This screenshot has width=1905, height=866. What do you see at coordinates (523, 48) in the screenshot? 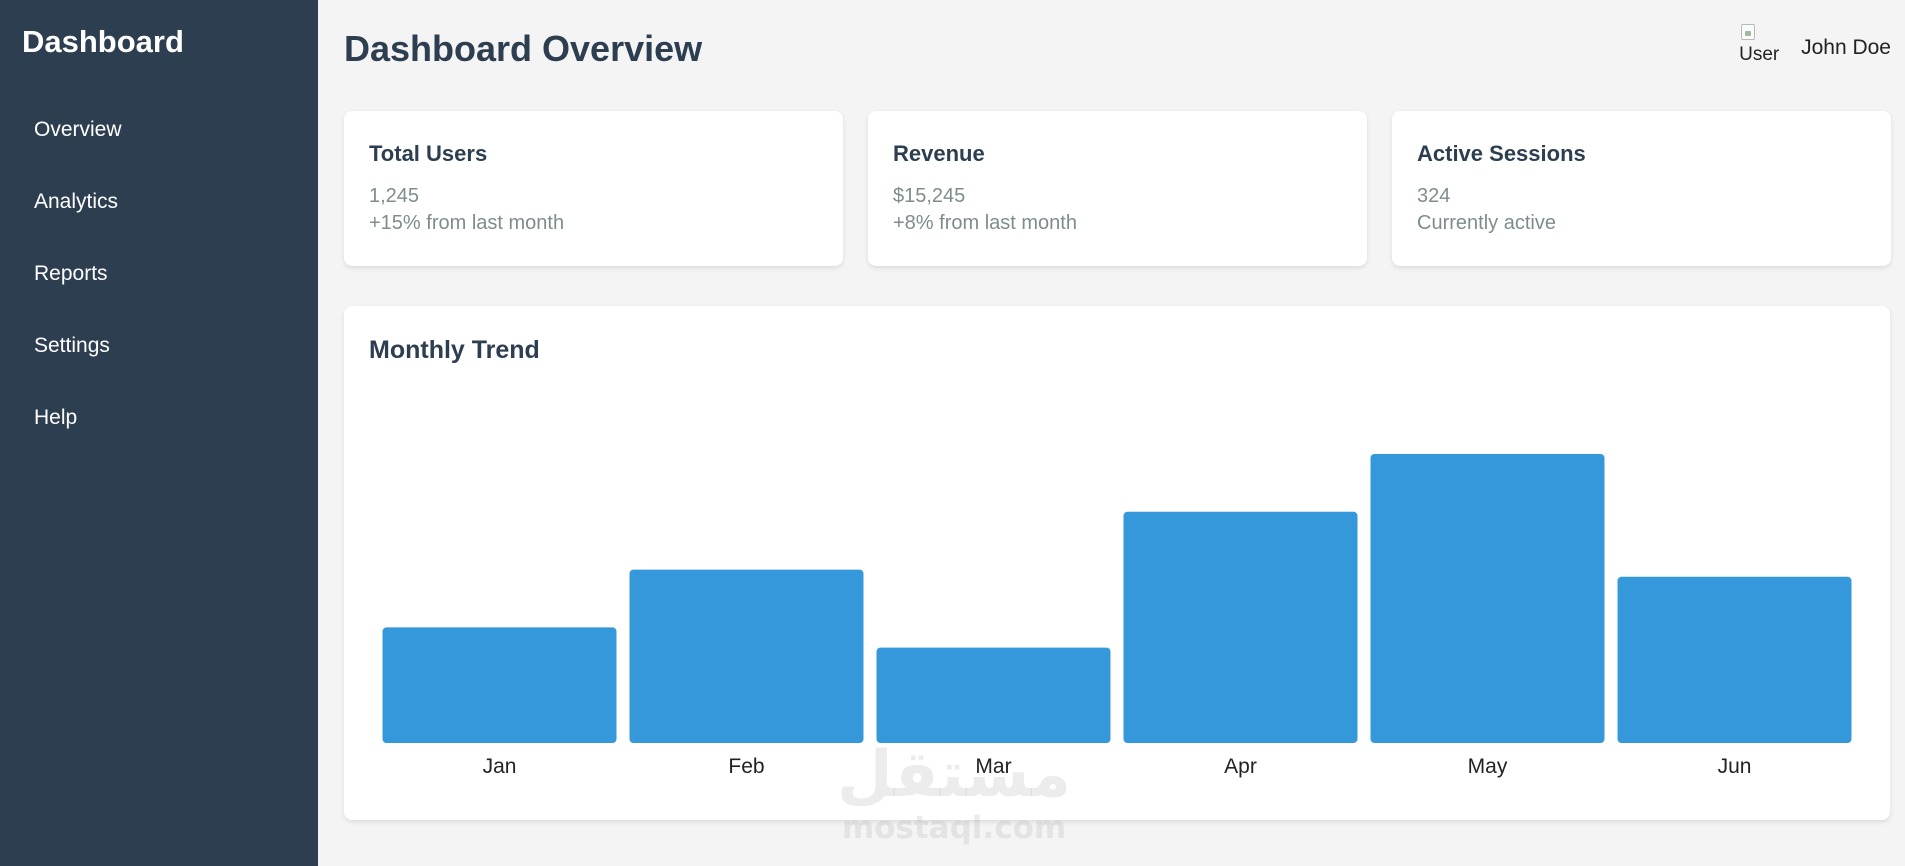
I see `page-title: Dashboard Overview` at bounding box center [523, 48].